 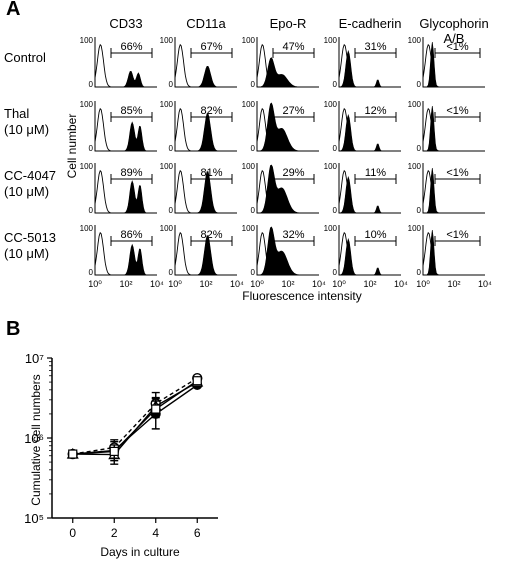 I want to click on gate-percentage: 29%, so click(x=293, y=173).